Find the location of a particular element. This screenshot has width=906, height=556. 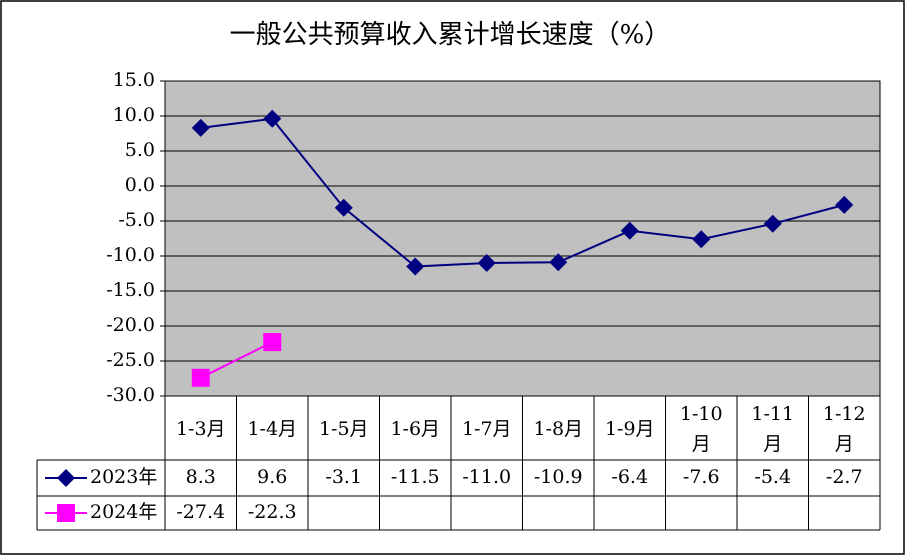

table-value: -5.4 is located at coordinates (772, 477).